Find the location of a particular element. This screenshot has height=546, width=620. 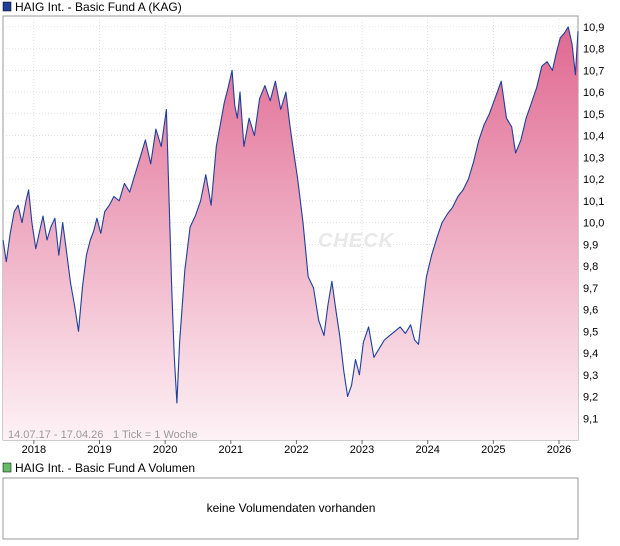

y-tick-label: 9,2 is located at coordinates (590, 398).